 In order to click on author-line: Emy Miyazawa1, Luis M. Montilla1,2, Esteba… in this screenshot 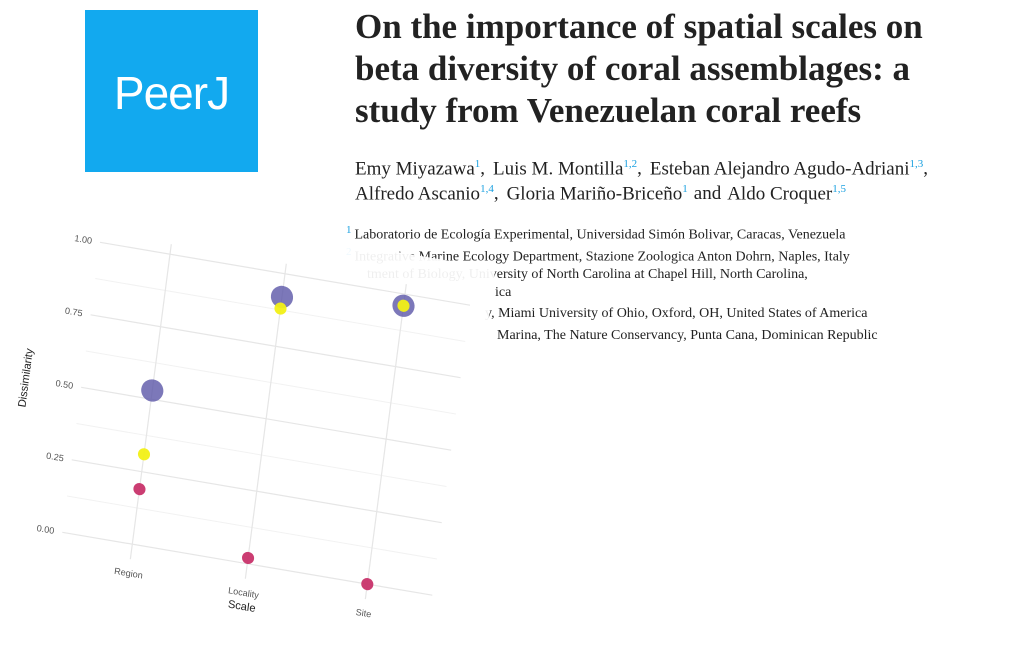, I will do `click(645, 169)`.